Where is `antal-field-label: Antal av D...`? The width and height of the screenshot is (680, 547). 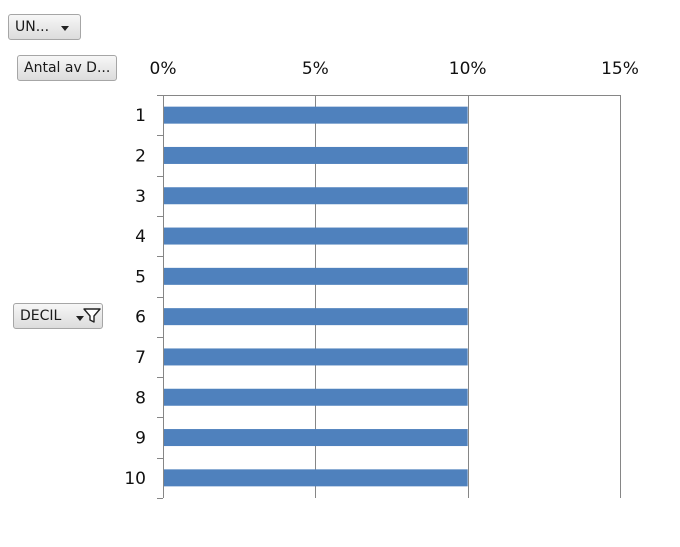
antal-field-label: Antal av D... is located at coordinates (67, 68).